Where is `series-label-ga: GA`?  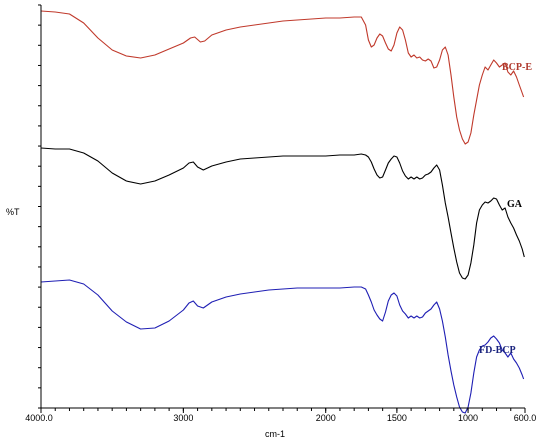
series-label-ga: GA is located at coordinates (515, 204).